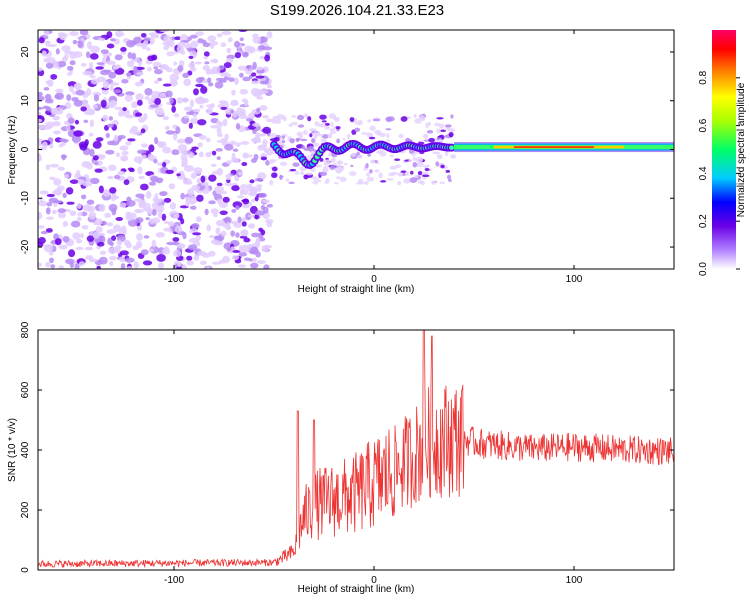 This screenshot has height=600, width=750. Describe the element at coordinates (356, 589) in the screenshot. I see `snr-x-label: Height of straight line (km)` at that location.